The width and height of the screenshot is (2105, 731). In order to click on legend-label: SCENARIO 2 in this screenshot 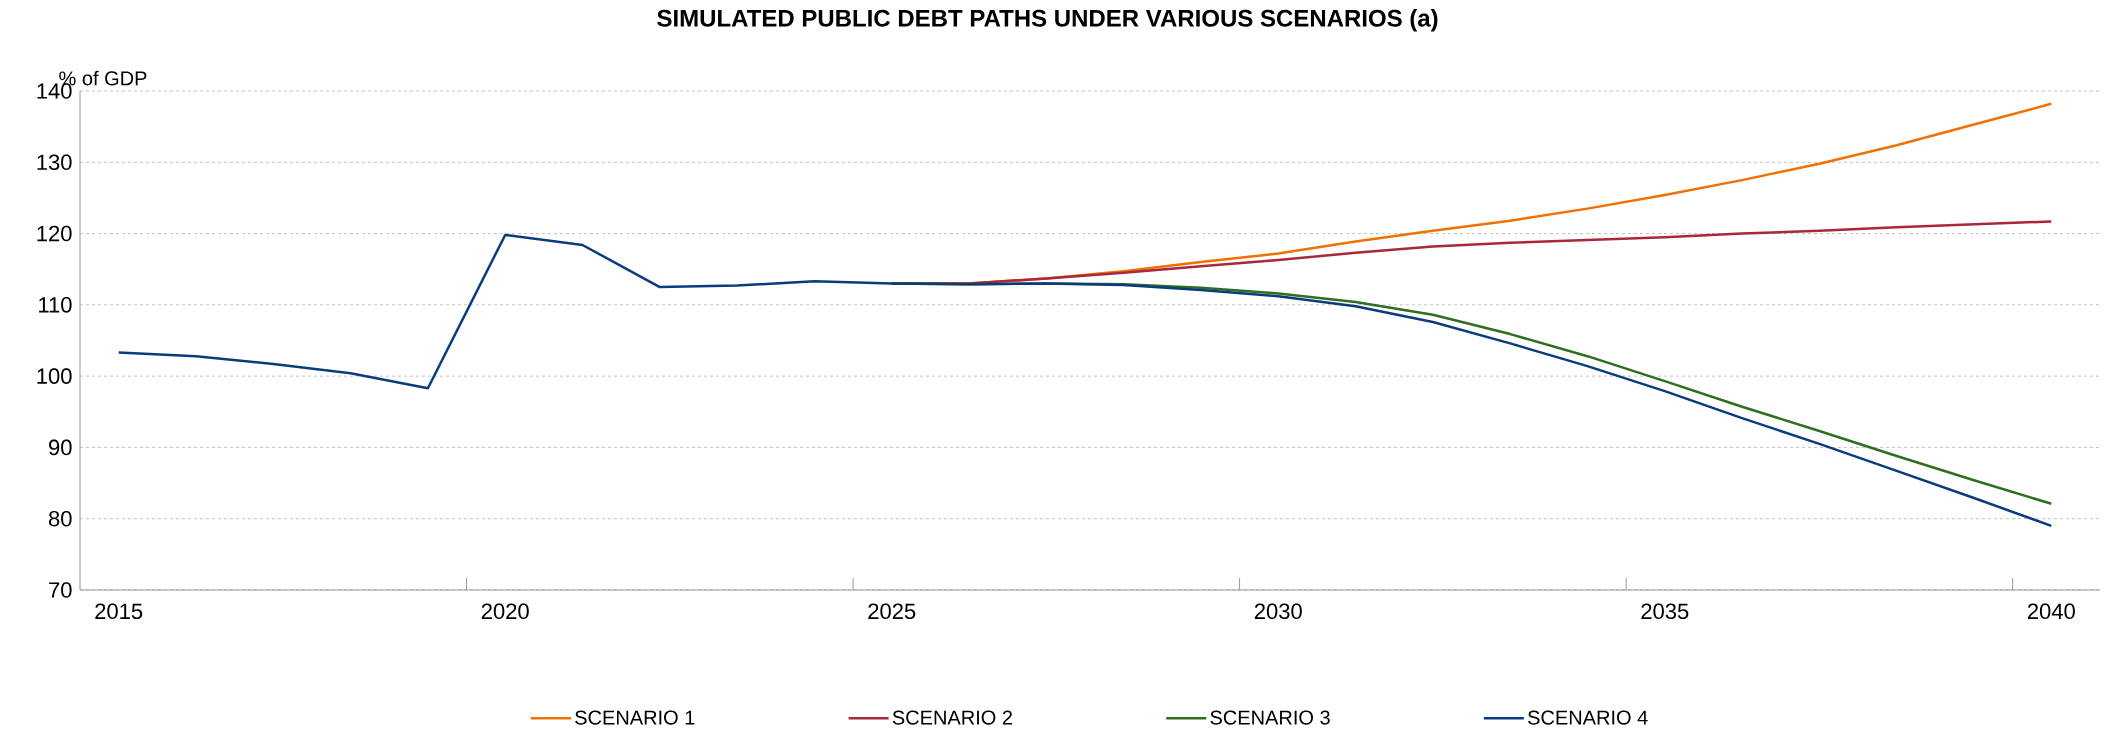, I will do `click(952, 717)`.